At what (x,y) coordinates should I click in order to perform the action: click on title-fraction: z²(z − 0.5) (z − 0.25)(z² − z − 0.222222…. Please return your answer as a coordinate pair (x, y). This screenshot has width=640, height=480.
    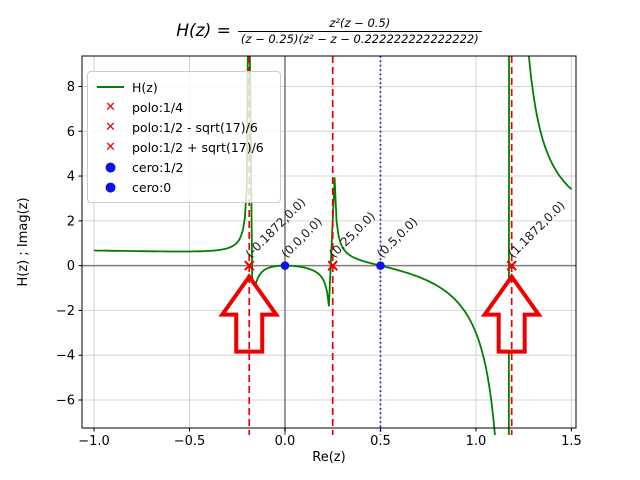
    Looking at the image, I should click on (359, 31).